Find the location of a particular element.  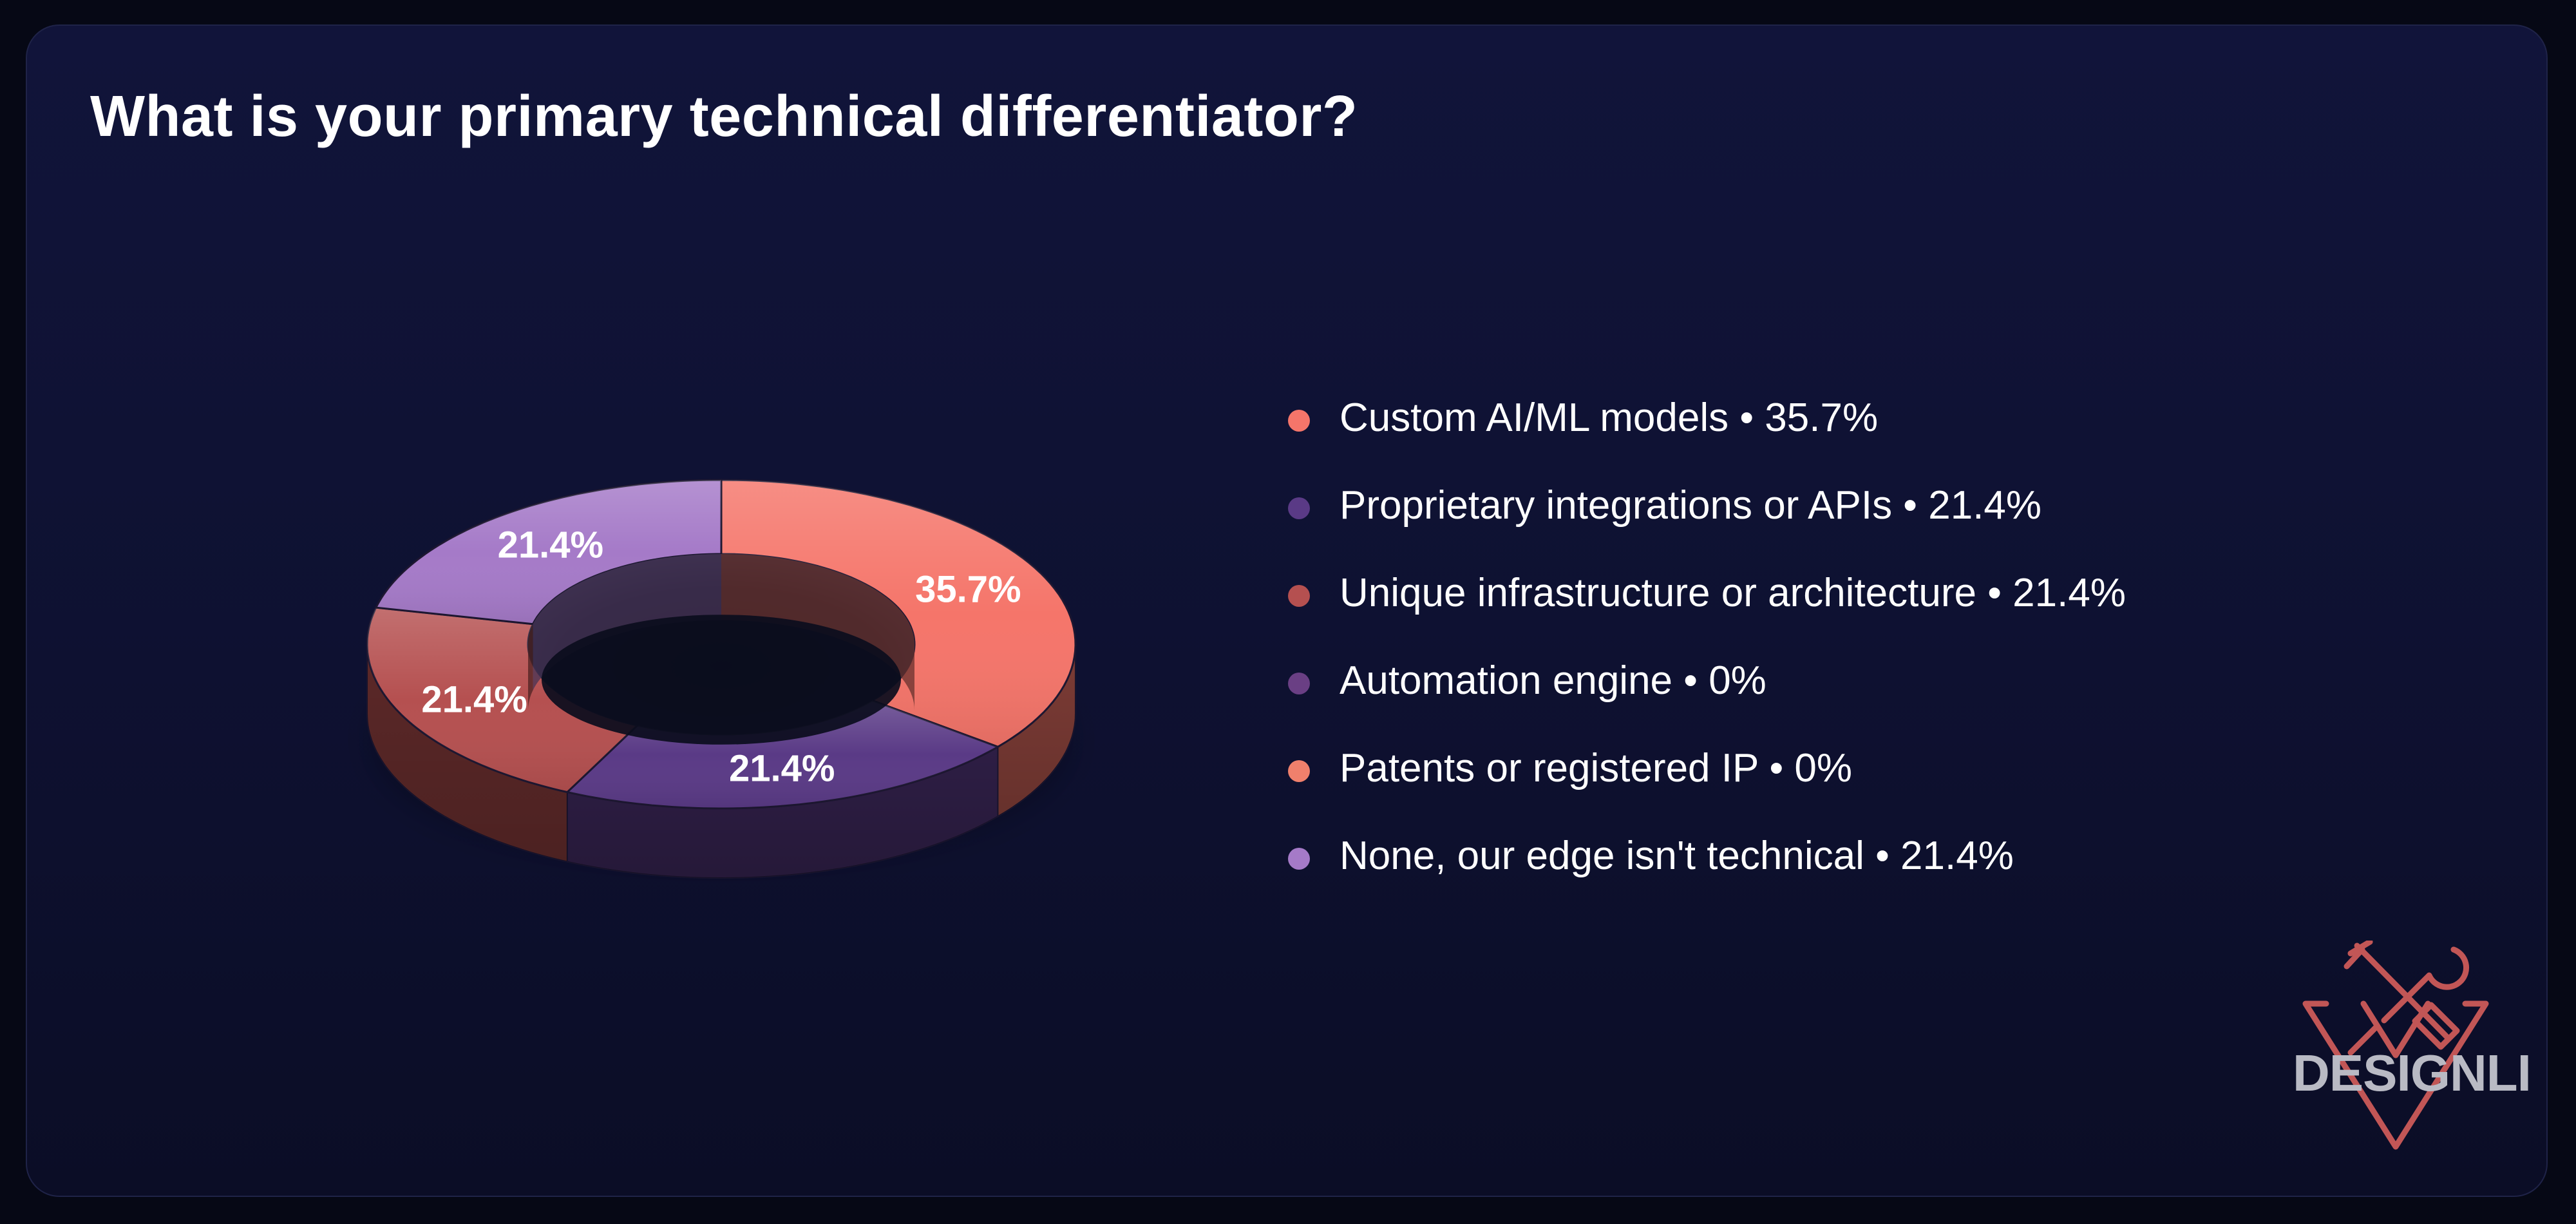

designli-logo-icon is located at coordinates (2395, 1044).